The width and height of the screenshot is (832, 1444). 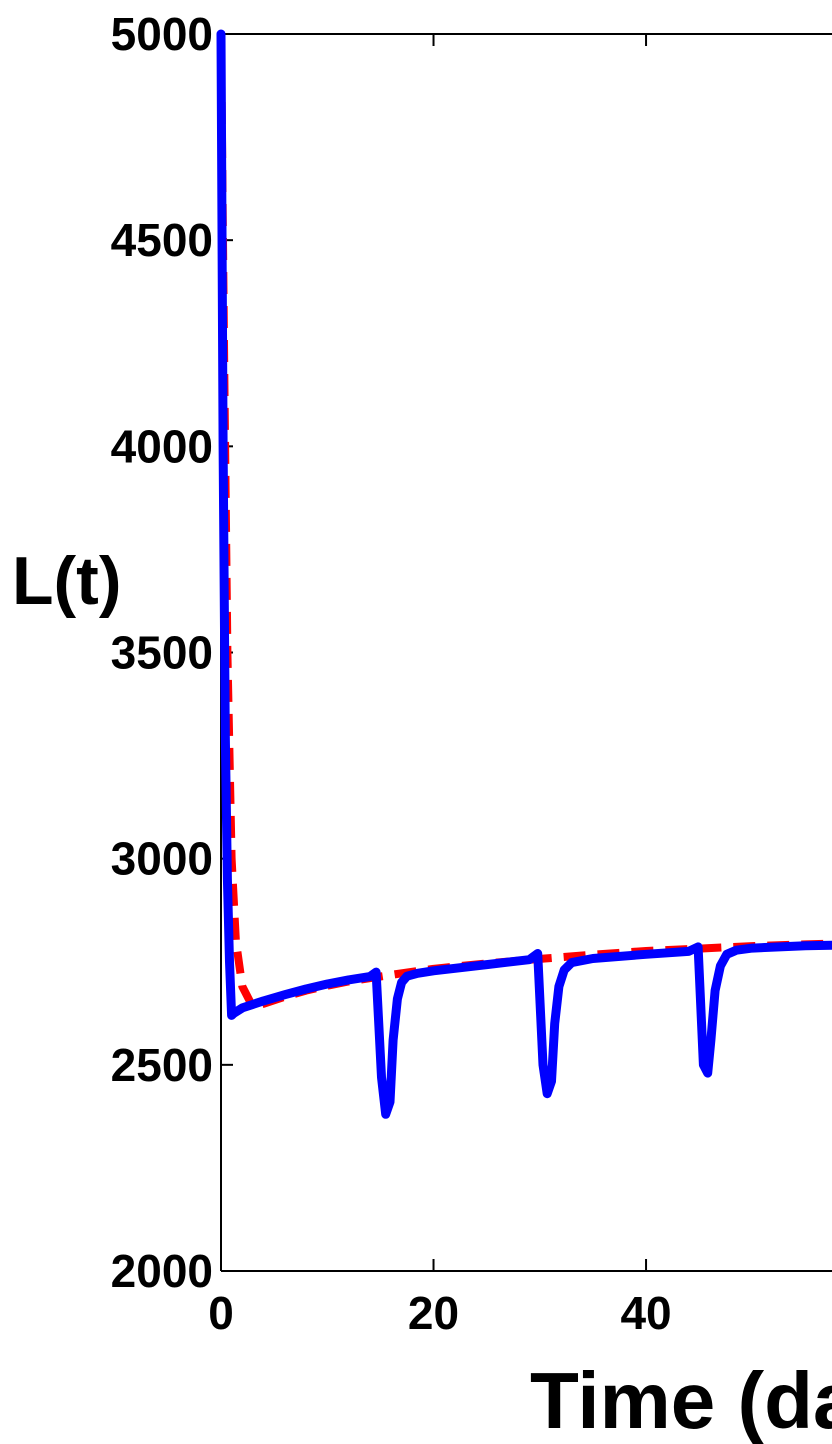 I want to click on y-tick-label-3500: 3500, so click(x=162, y=653).